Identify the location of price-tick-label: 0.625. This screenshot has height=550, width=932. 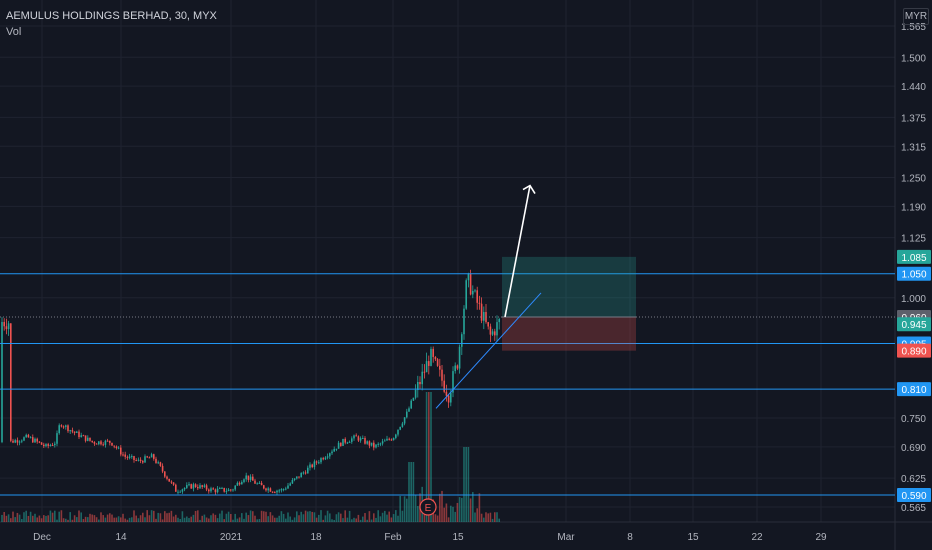
(913, 479).